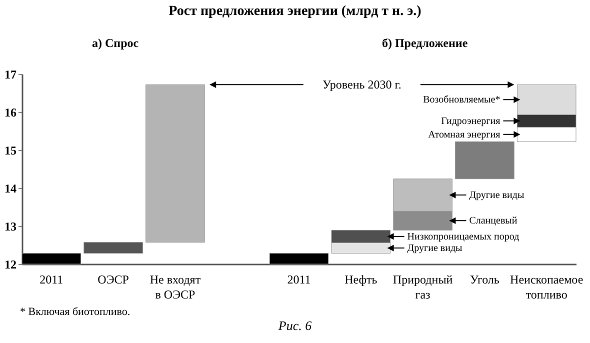  What do you see at coordinates (547, 287) in the screenshot?
I see `x-tick-label: Неископаемое топливо` at bounding box center [547, 287].